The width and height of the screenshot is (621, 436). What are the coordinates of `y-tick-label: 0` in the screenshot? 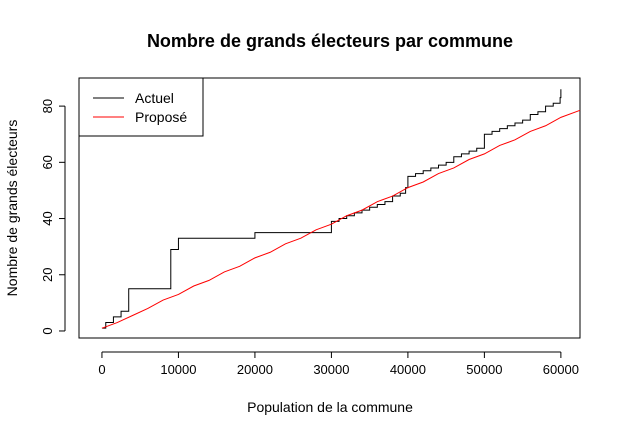 It's located at (47, 330).